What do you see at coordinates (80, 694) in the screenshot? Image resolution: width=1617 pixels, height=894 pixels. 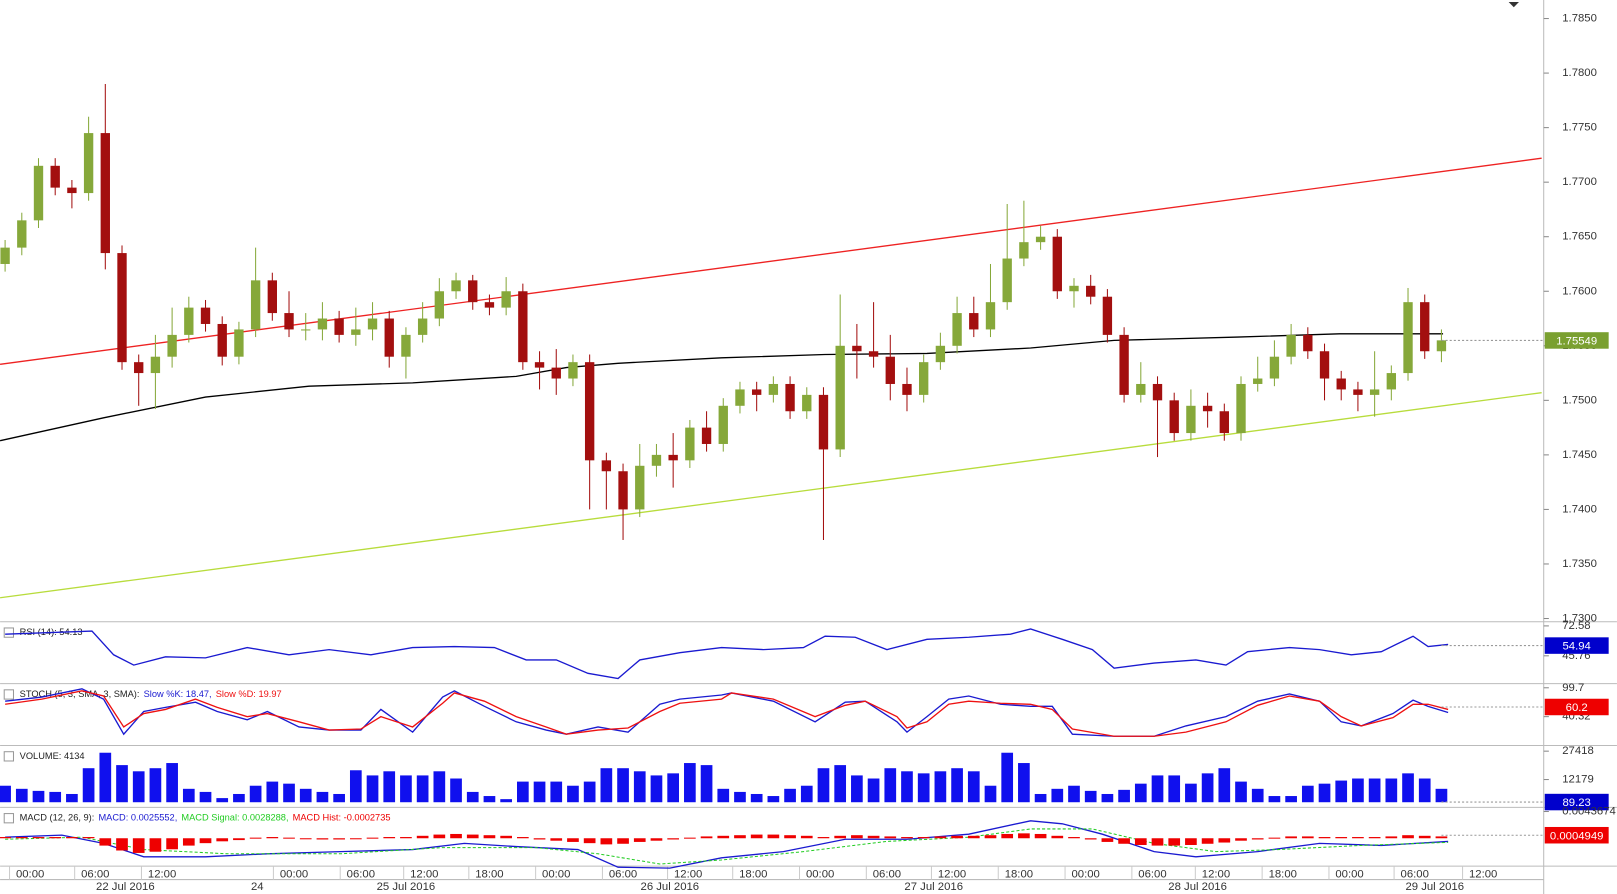 I see `legend-title: STOCH (5, 3, SMA, 3, SMA):` at bounding box center [80, 694].